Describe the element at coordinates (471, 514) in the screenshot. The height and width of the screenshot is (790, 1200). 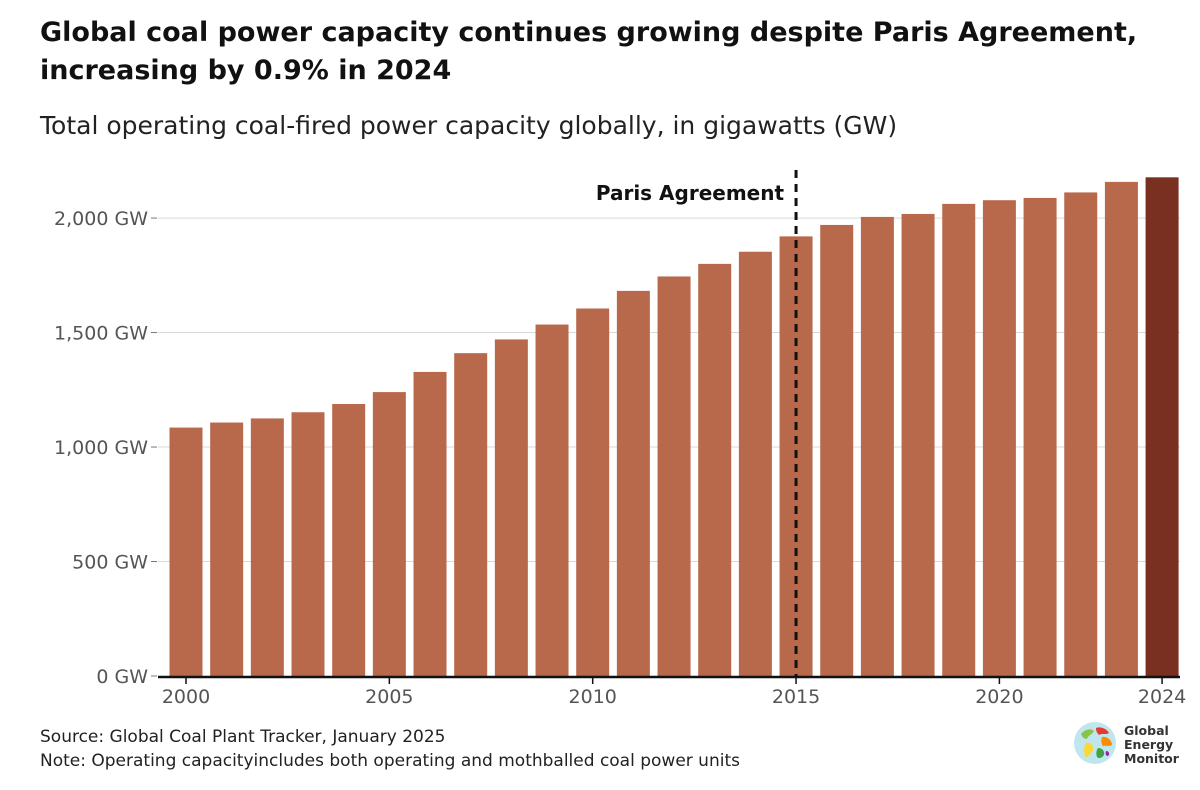
I see `bar-2007` at that location.